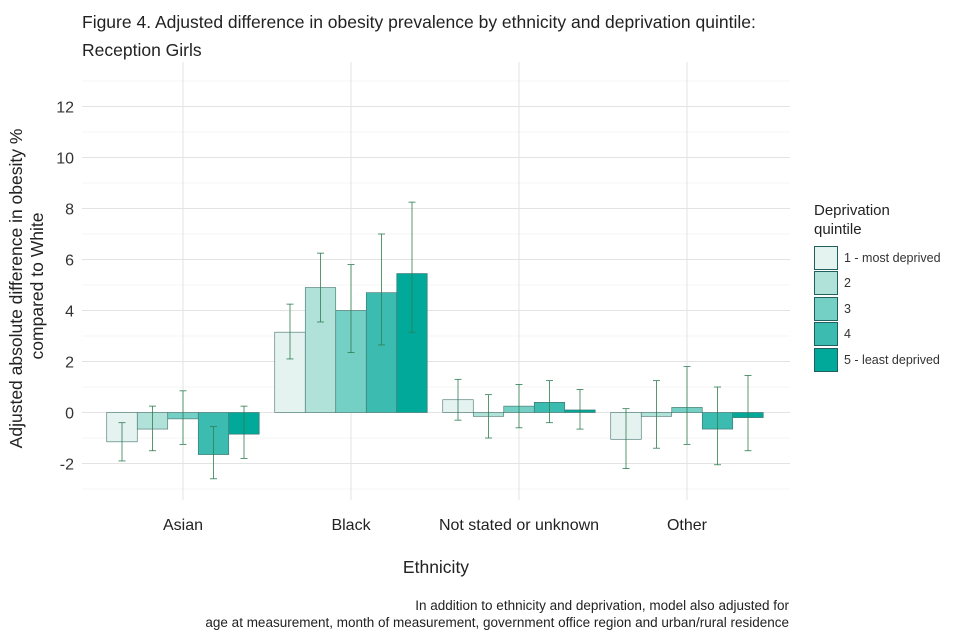 This screenshot has width=960, height=640. What do you see at coordinates (65, 159) in the screenshot?
I see `y-tick-label: 10` at bounding box center [65, 159].